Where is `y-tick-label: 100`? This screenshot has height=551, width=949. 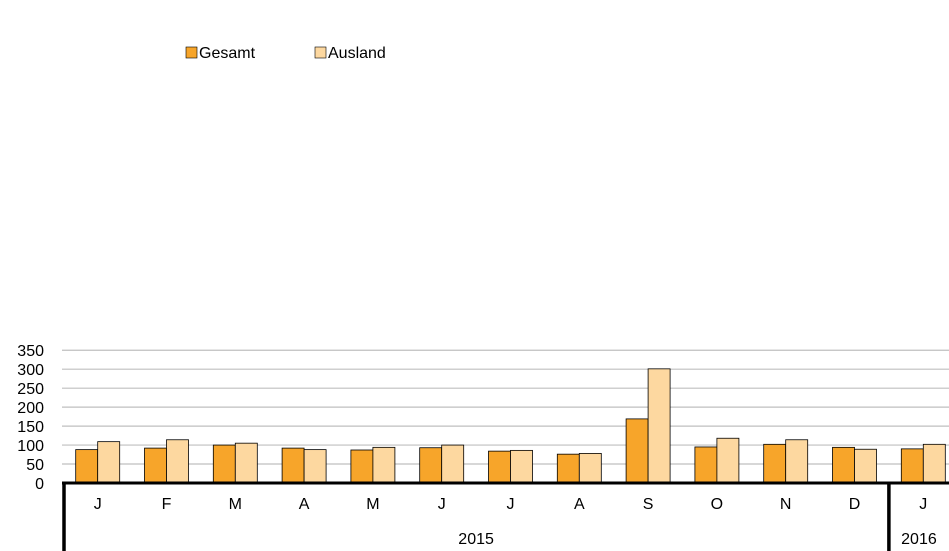
y-tick-label: 100 is located at coordinates (30, 446).